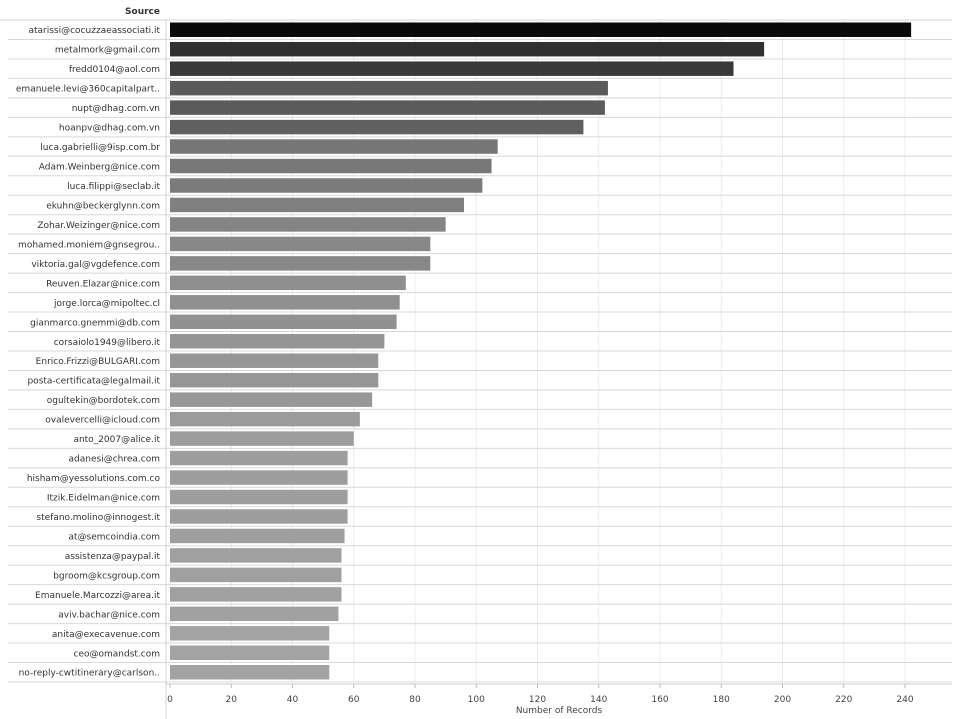 The width and height of the screenshot is (961, 719). Describe the element at coordinates (116, 440) in the screenshot. I see `category-label: anto_2007@alice.it` at that location.